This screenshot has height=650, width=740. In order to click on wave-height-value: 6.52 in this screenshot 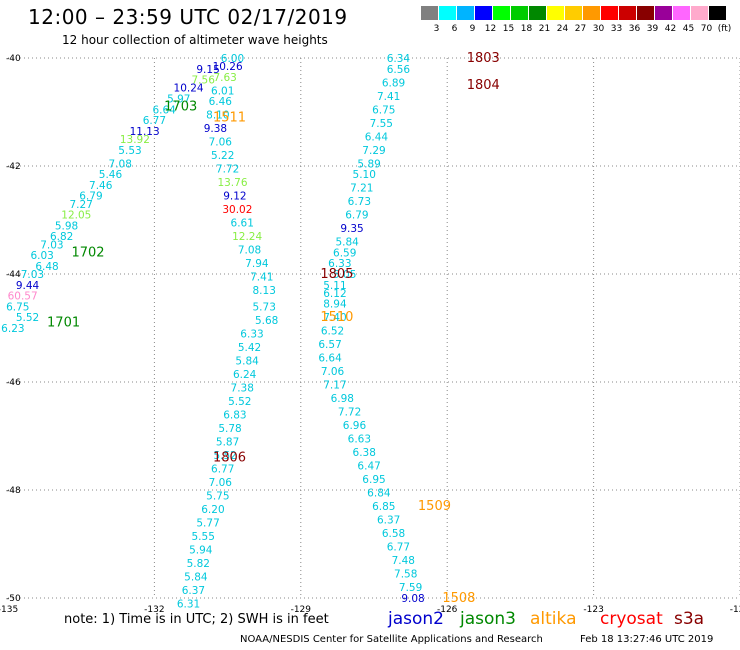, I will do `click(332, 332)`.